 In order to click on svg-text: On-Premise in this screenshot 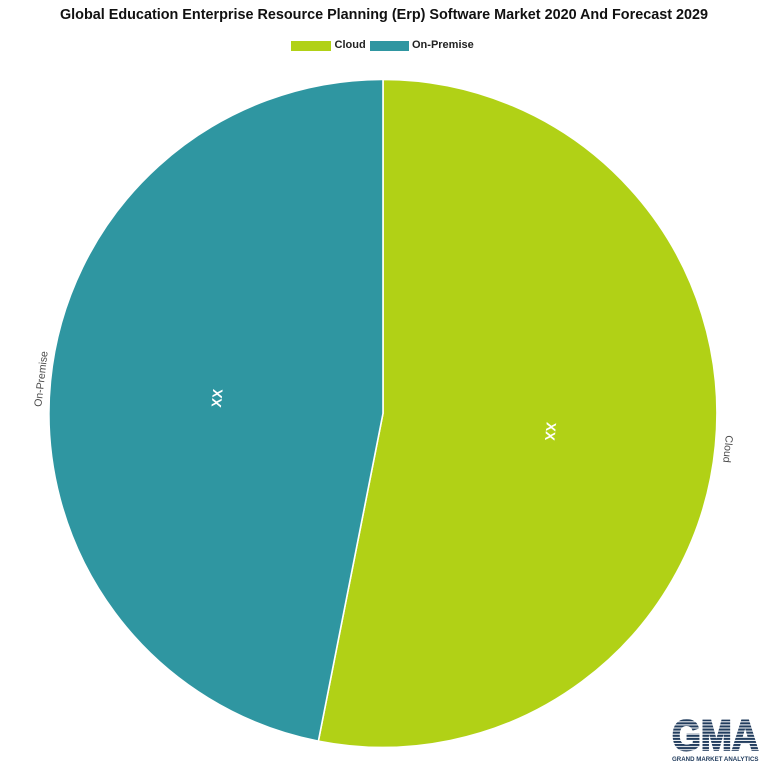, I will do `click(41, 378)`.